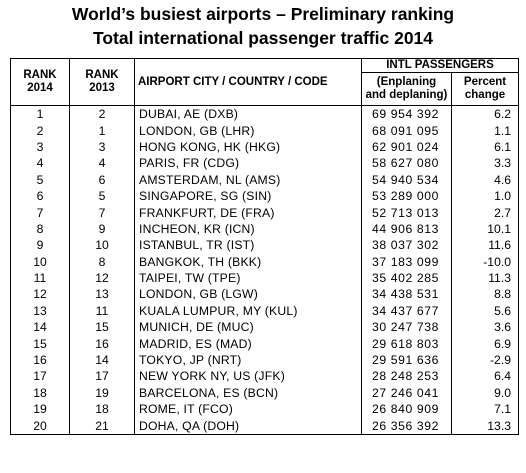  What do you see at coordinates (485, 89) in the screenshot?
I see `header-percent-change: Percent change` at bounding box center [485, 89].